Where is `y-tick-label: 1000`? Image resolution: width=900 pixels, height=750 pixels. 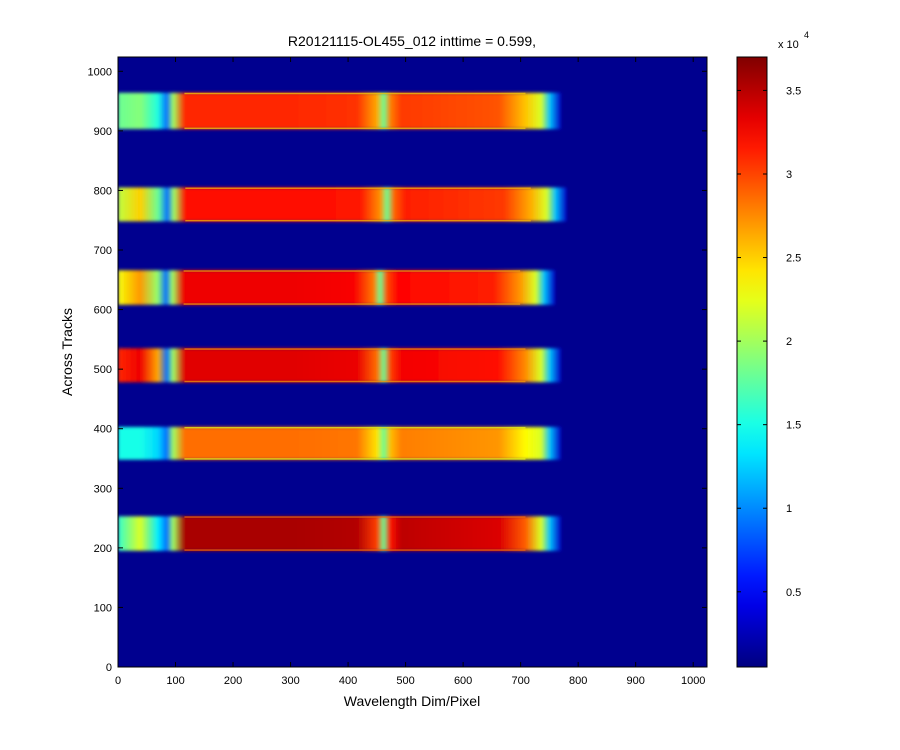 y-tick-label: 1000 is located at coordinates (100, 72).